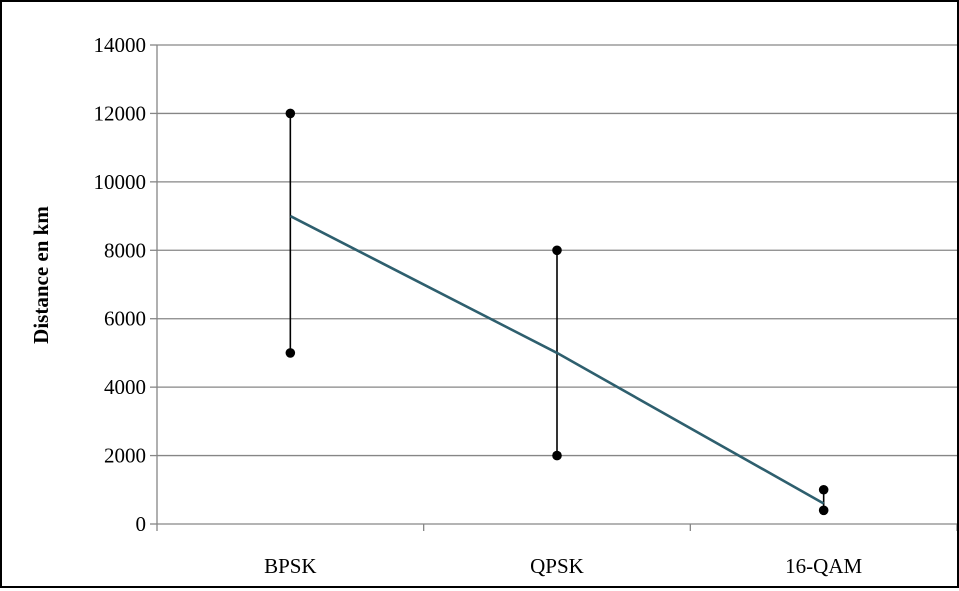 Image resolution: width=959 pixels, height=591 pixels. What do you see at coordinates (823, 566) in the screenshot?
I see `x-tick-label: 16-QAM` at bounding box center [823, 566].